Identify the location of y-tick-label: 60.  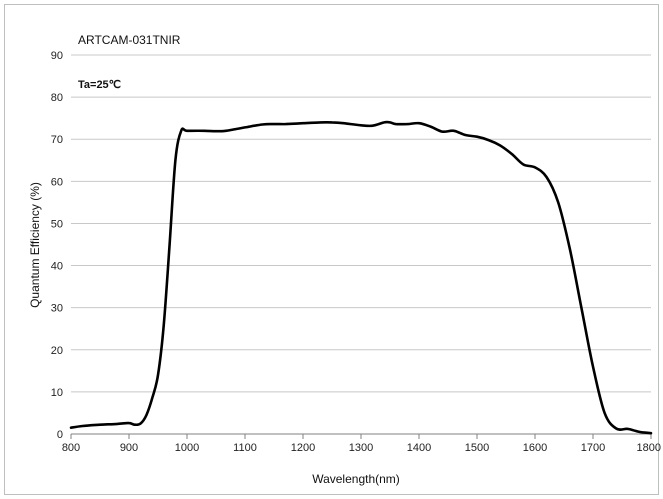
(57, 182).